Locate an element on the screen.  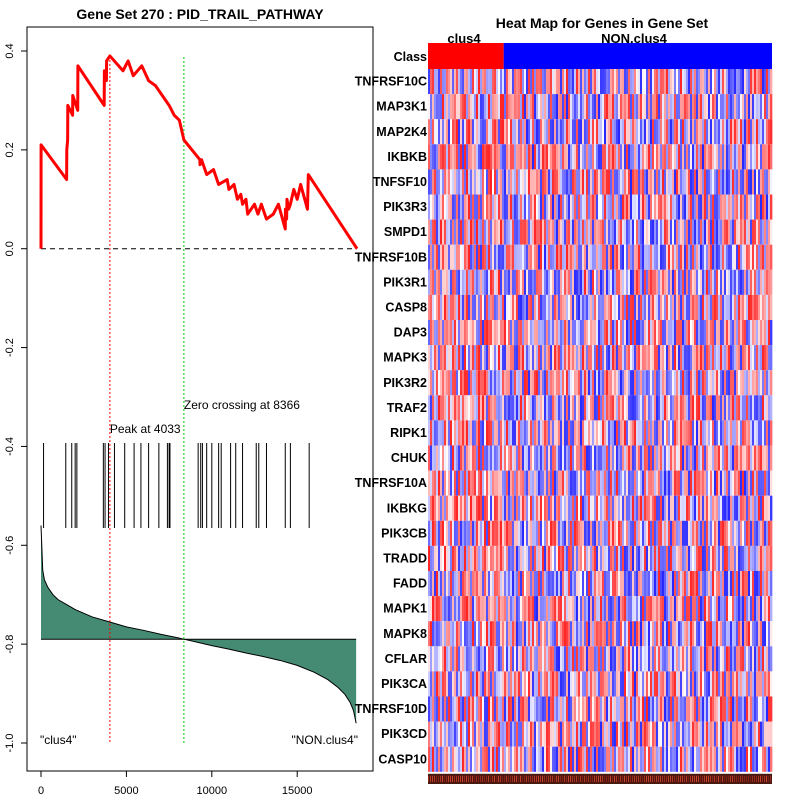
x-tick-label: 0 is located at coordinates (41, 791).